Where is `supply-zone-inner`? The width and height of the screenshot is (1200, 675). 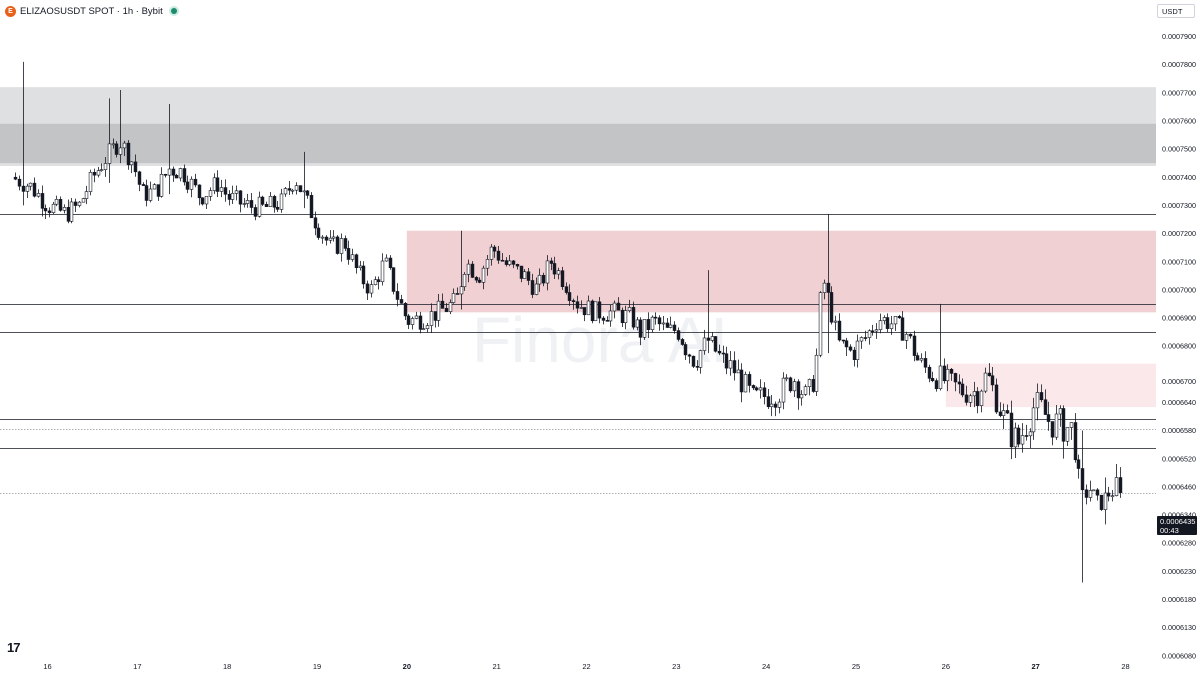 supply-zone-inner is located at coordinates (578, 143).